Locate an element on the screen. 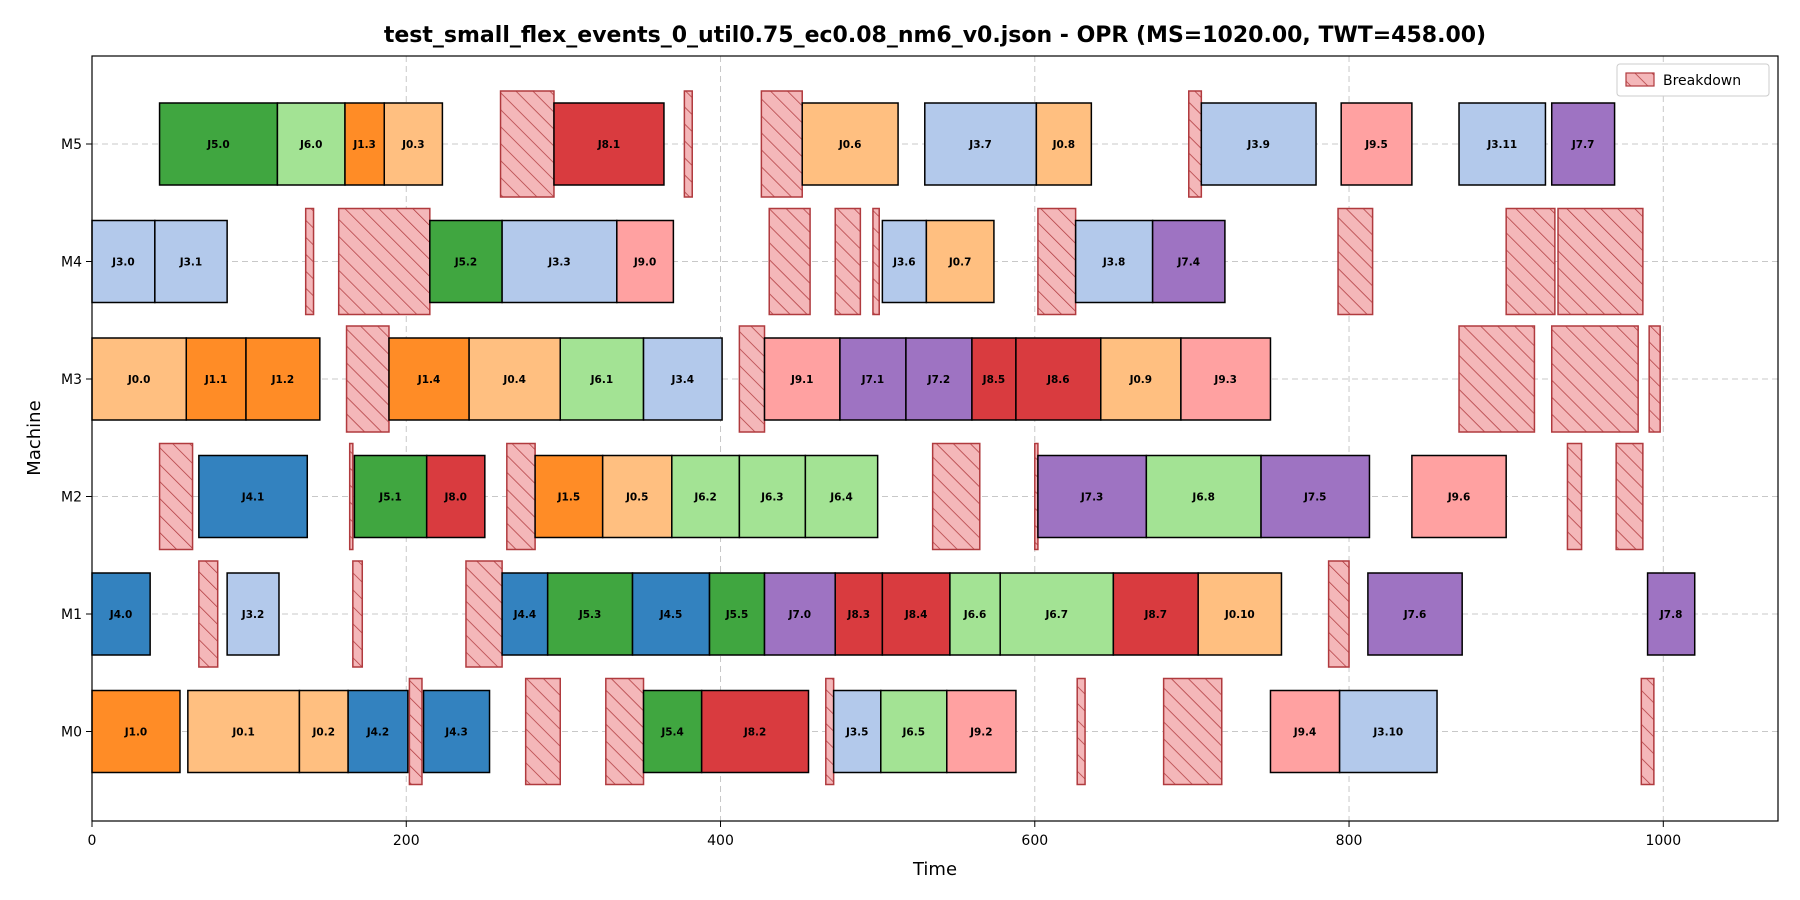 This screenshot has width=1800, height=900. operation-bar-j7-4: J7.4 is located at coordinates (1188, 261).